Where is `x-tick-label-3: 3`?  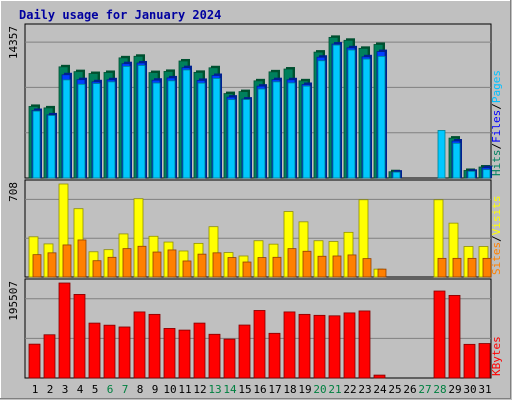 x-tick-label-3: 3 is located at coordinates (65, 389).